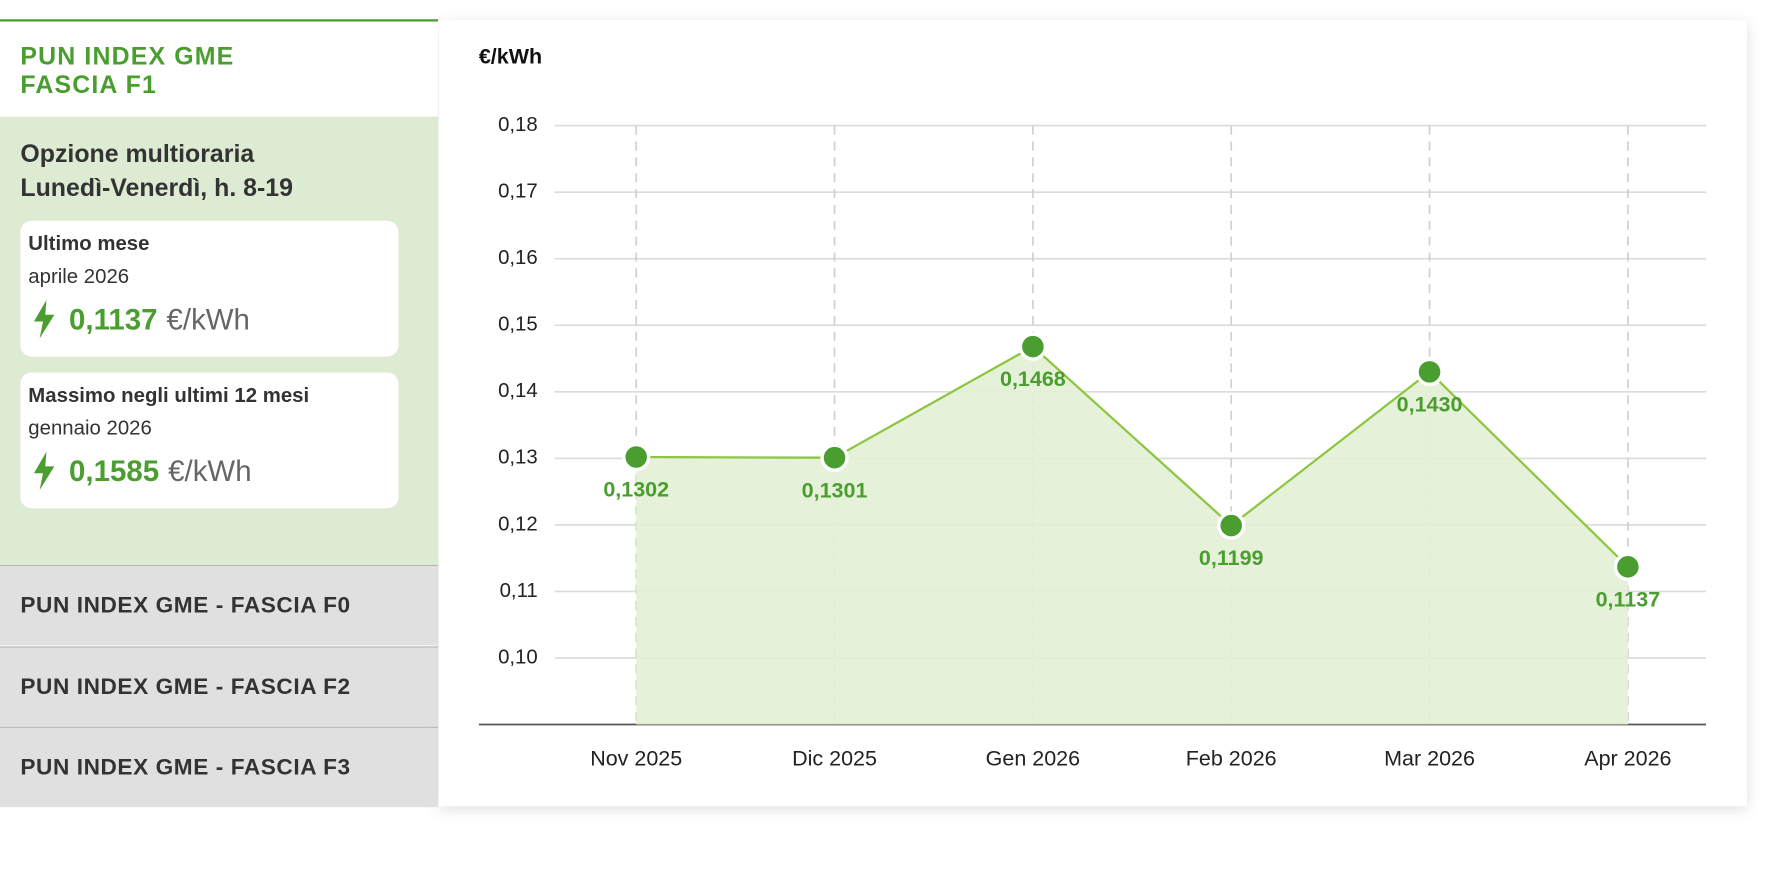  Describe the element at coordinates (88, 84) in the screenshot. I see `tab-title: FASCIA F1` at that location.